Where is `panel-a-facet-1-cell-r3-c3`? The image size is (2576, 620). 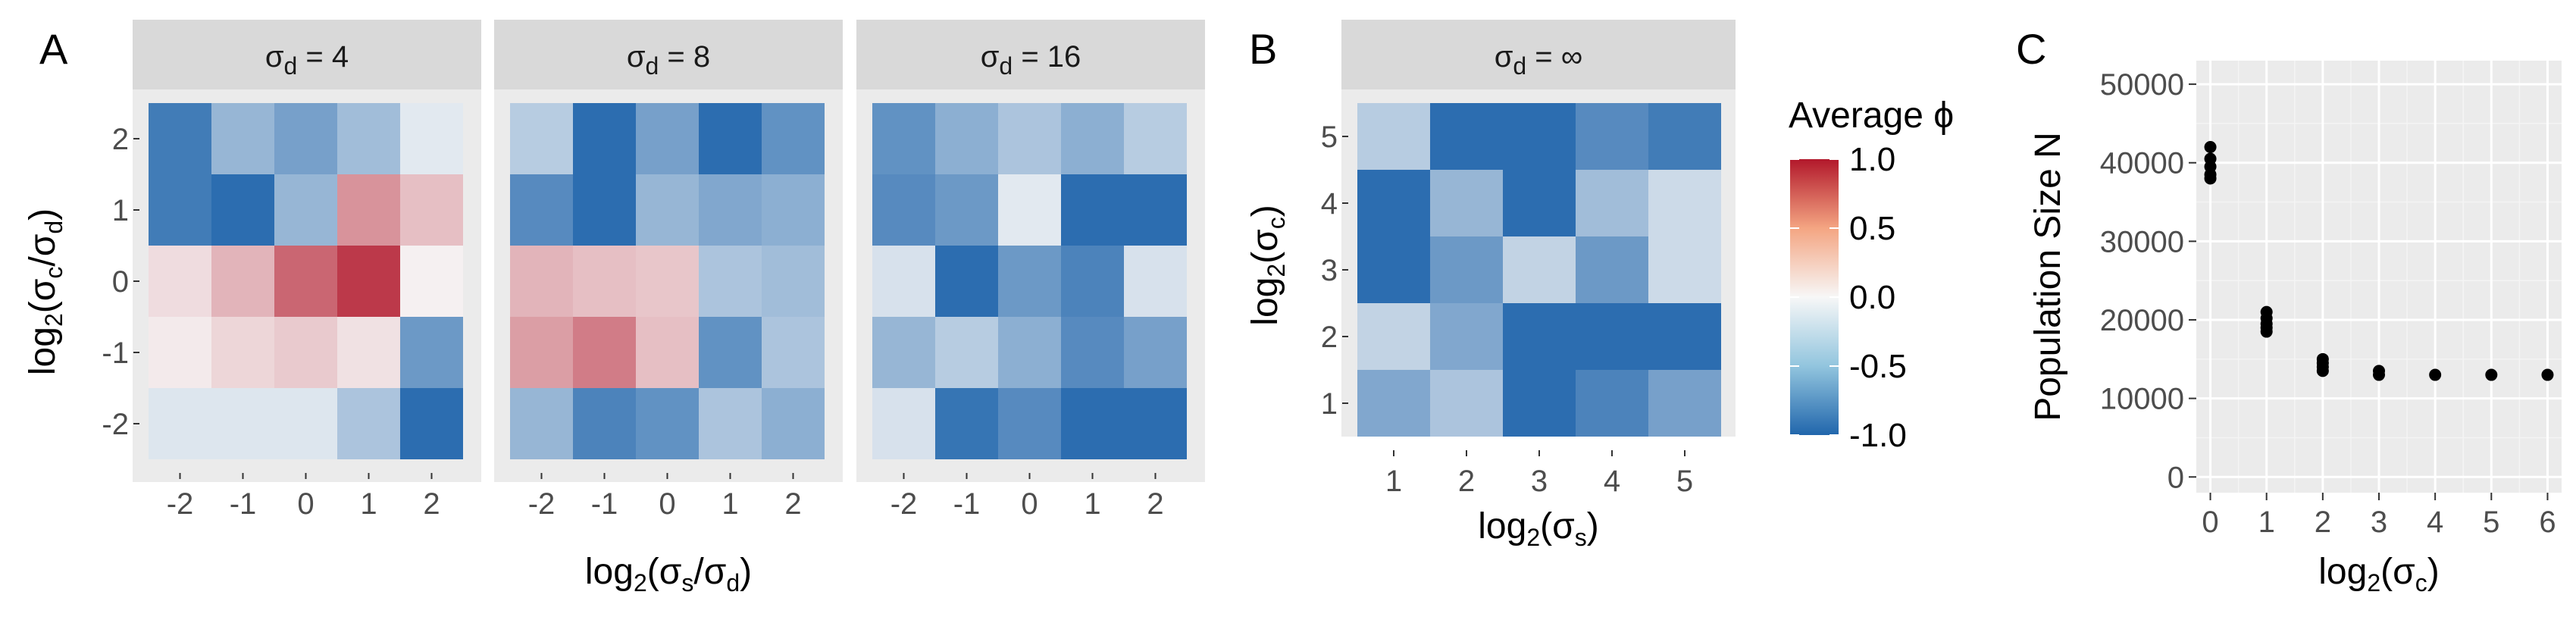 panel-a-facet-1-cell-r3-c3 is located at coordinates (368, 352).